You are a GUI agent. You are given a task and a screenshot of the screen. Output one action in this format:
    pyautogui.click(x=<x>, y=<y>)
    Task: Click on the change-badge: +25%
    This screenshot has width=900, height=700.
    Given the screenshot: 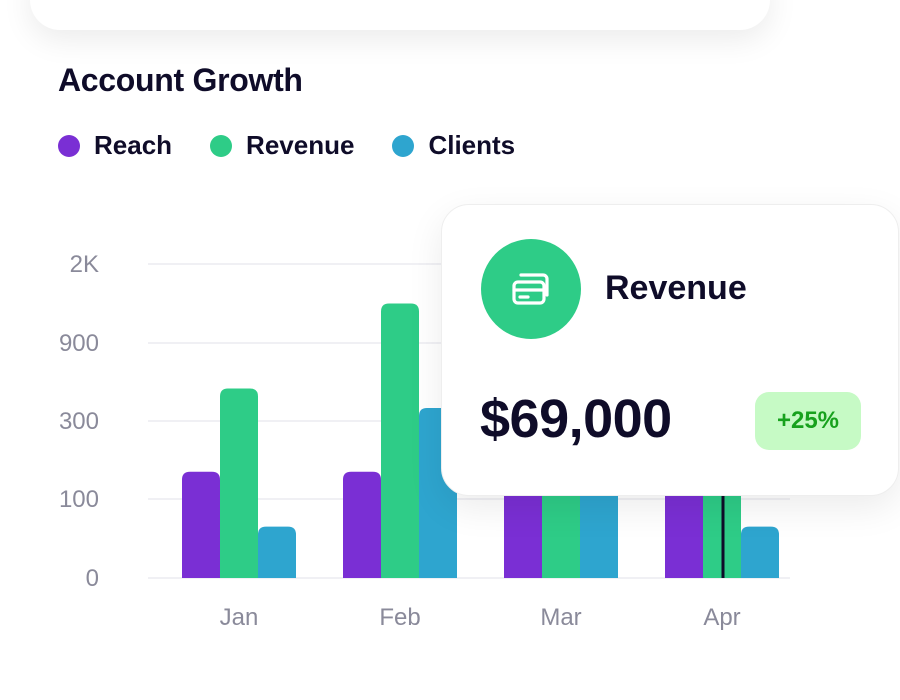 What is the action you would take?
    pyautogui.click(x=808, y=421)
    